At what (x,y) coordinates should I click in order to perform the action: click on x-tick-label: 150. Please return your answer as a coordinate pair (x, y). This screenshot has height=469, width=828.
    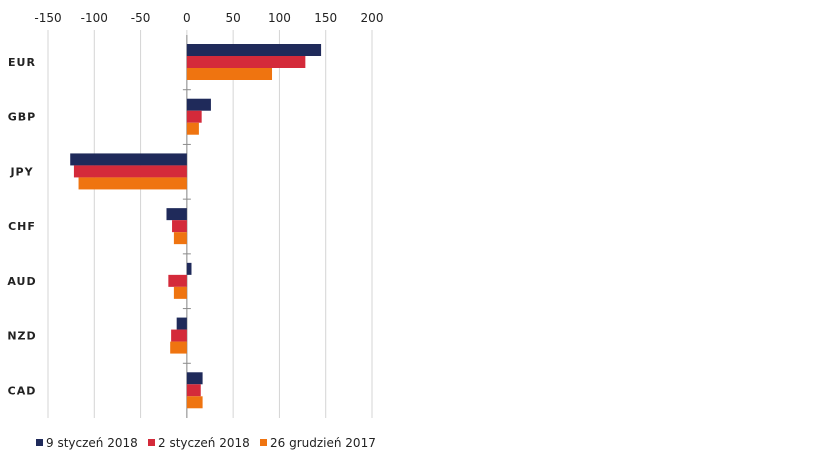
    Looking at the image, I should click on (325, 18).